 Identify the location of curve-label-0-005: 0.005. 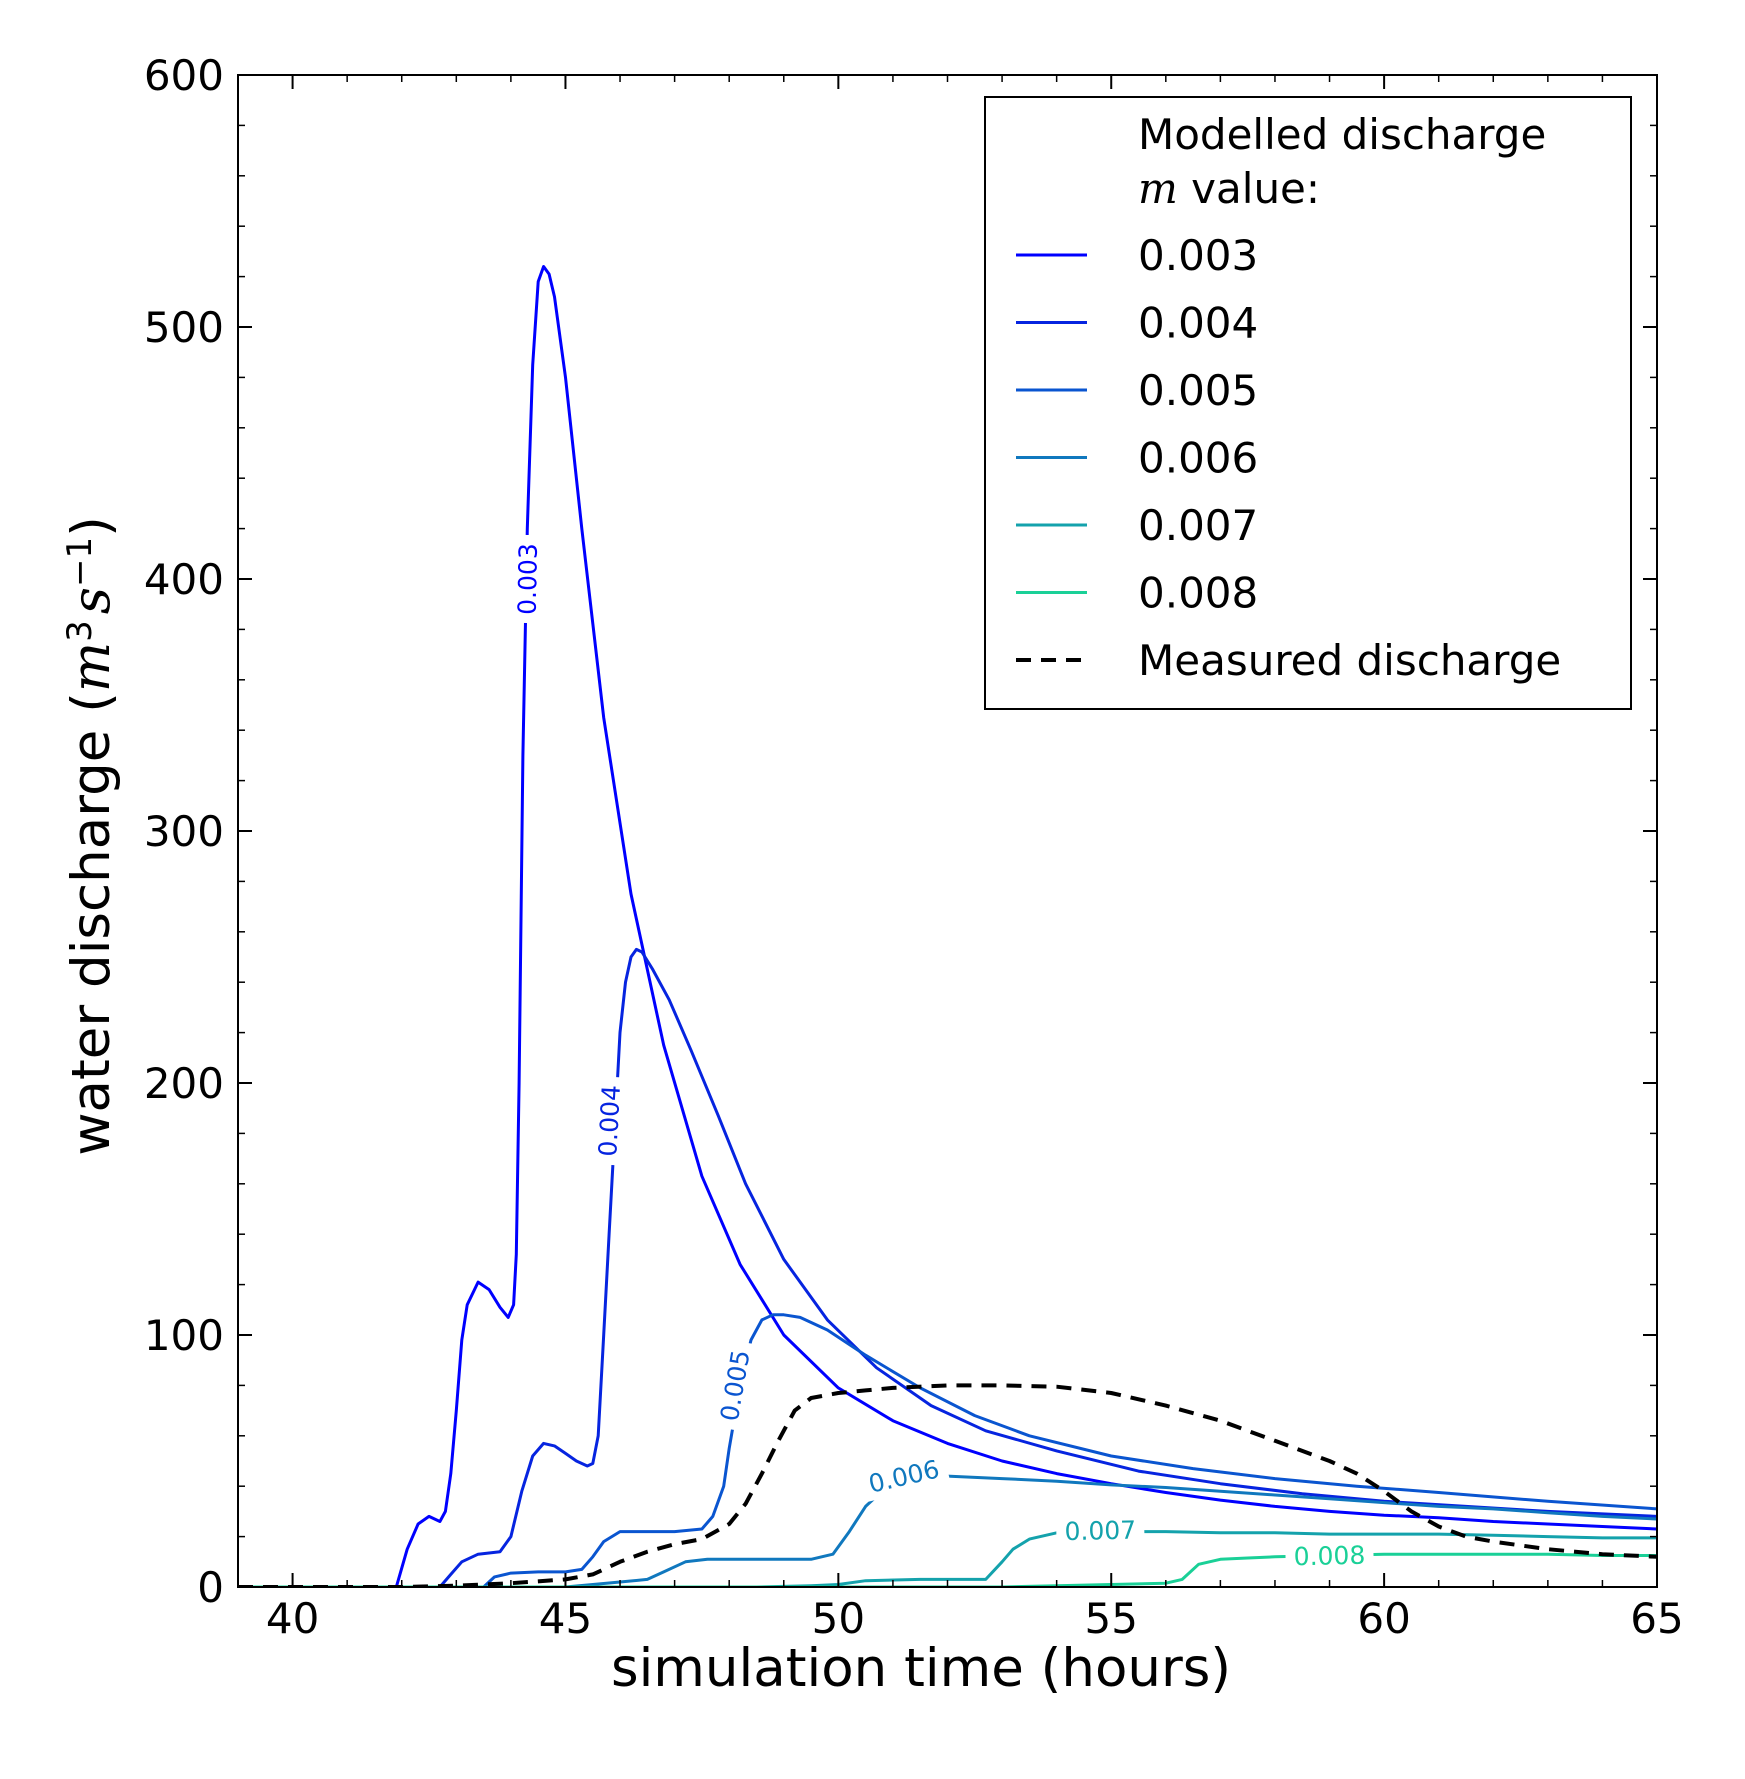
(734, 1385).